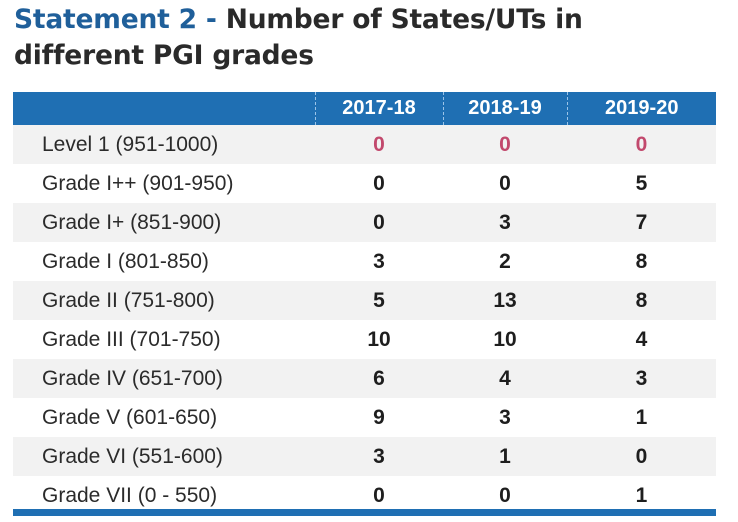 The image size is (738, 522). Describe the element at coordinates (128, 300) in the screenshot. I see `row-label: Grade II (751-800)` at that location.